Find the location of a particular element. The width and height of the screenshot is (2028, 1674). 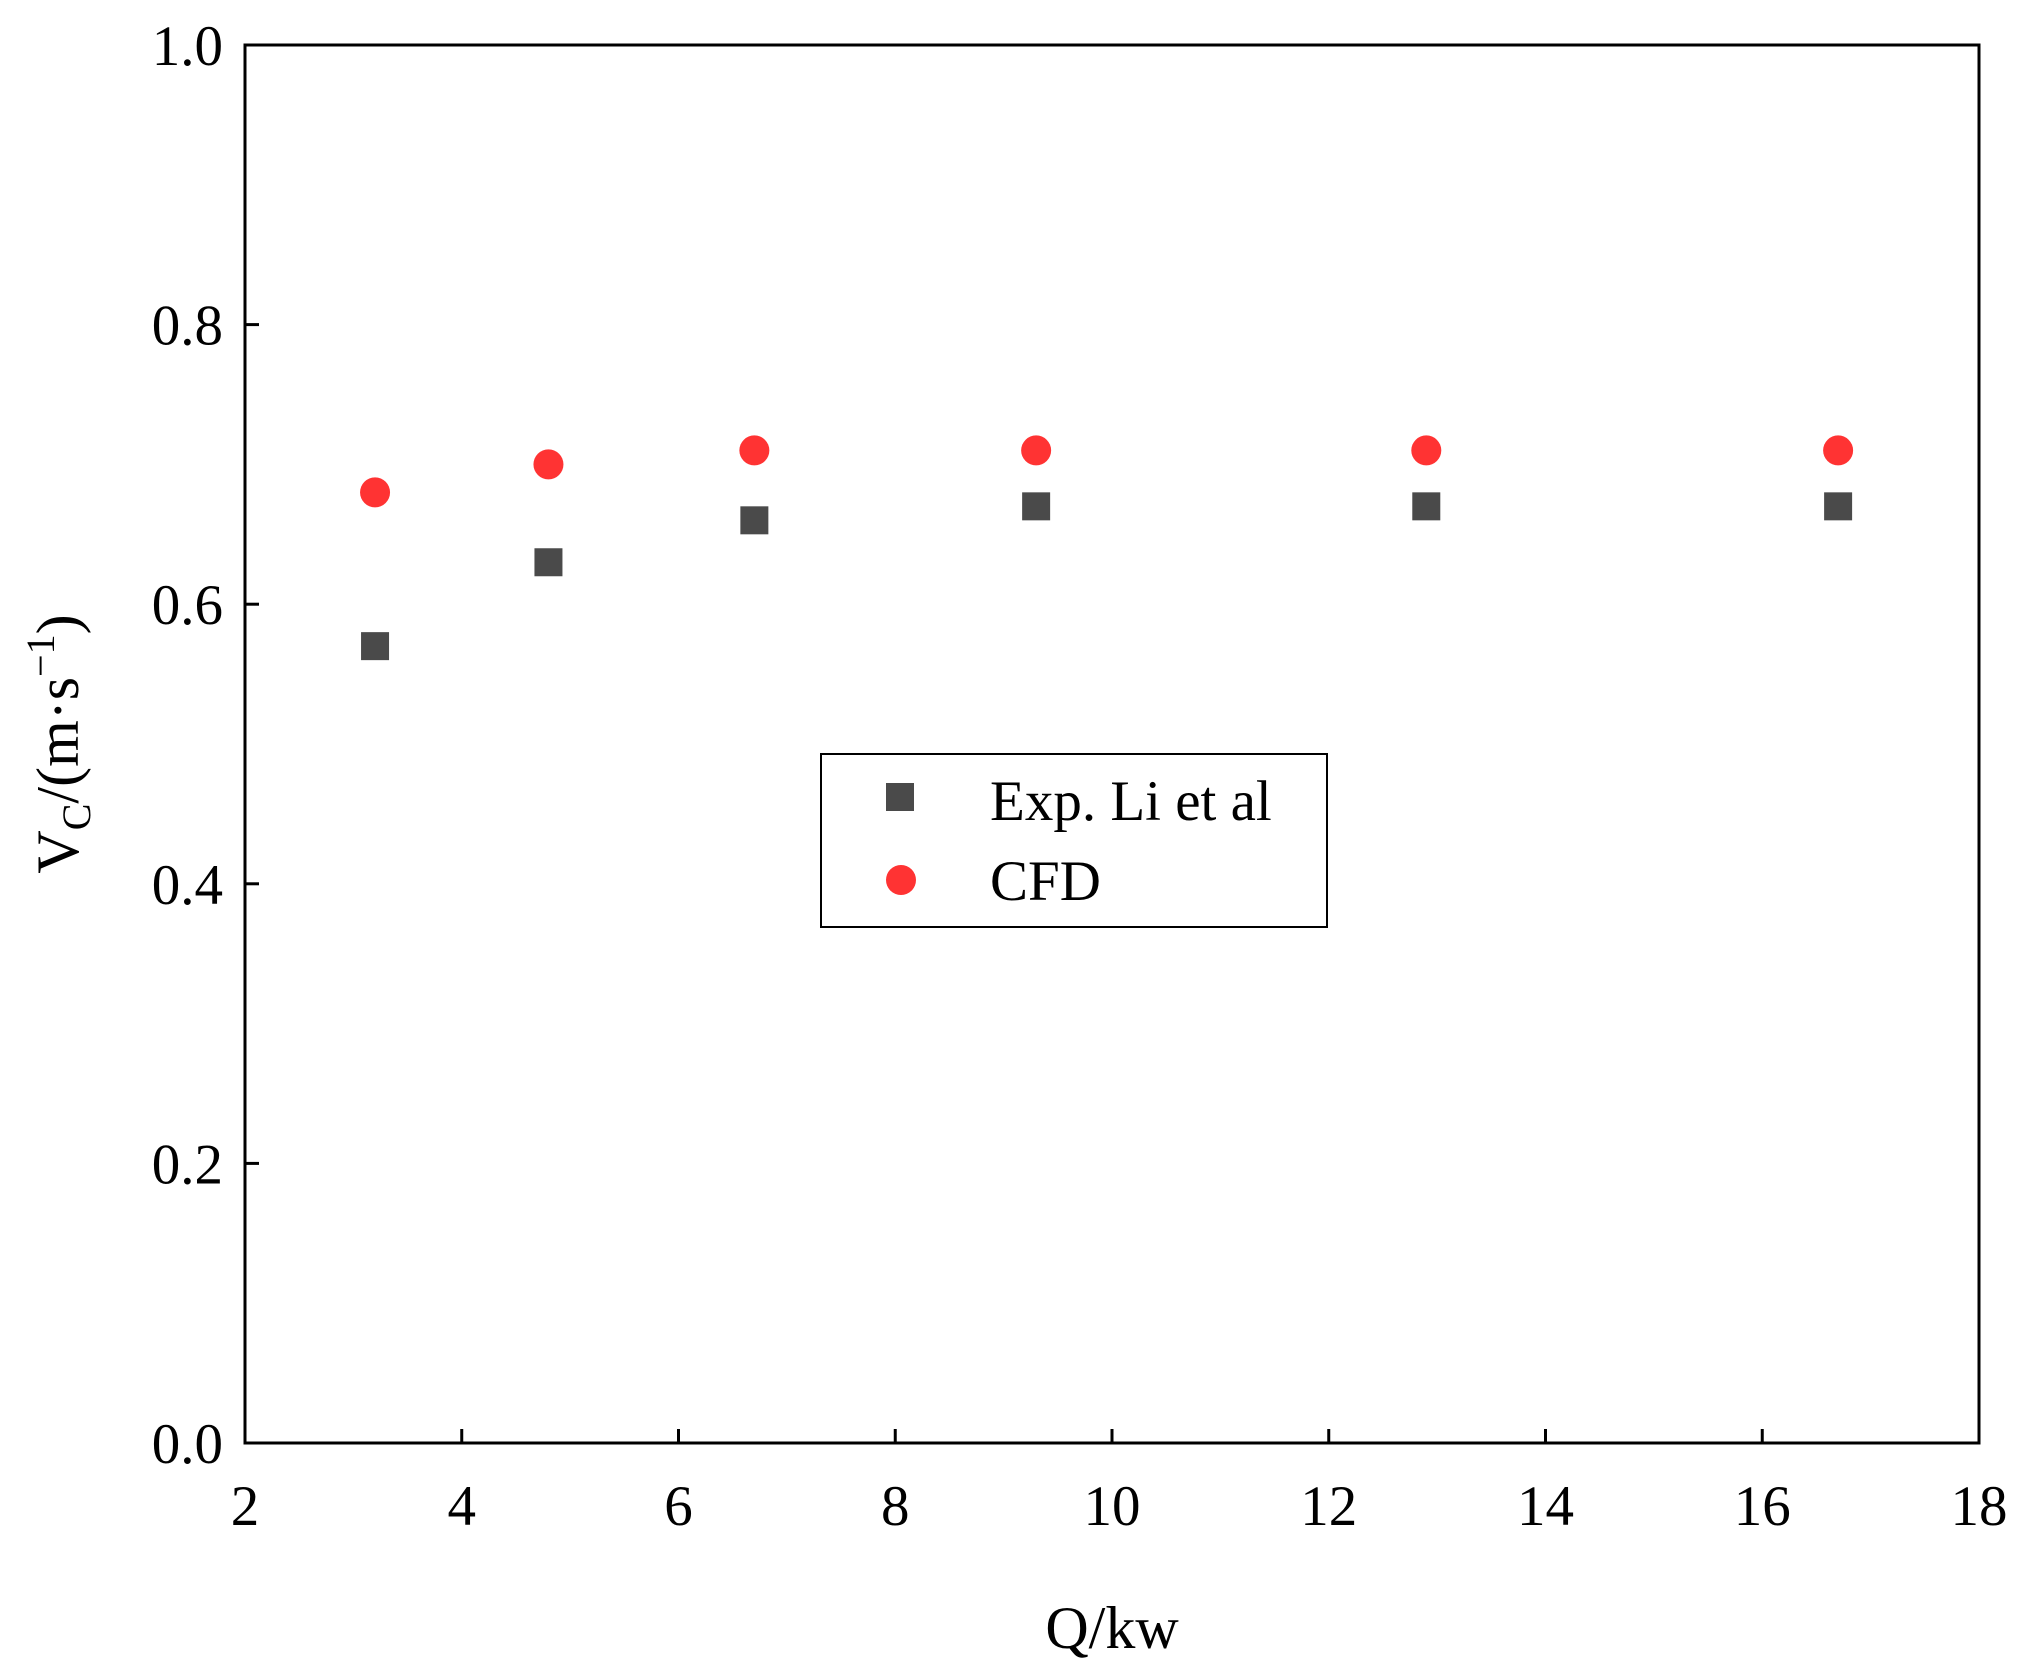

y-axis-title: VC/(m·s−1) is located at coordinates (58, 743).